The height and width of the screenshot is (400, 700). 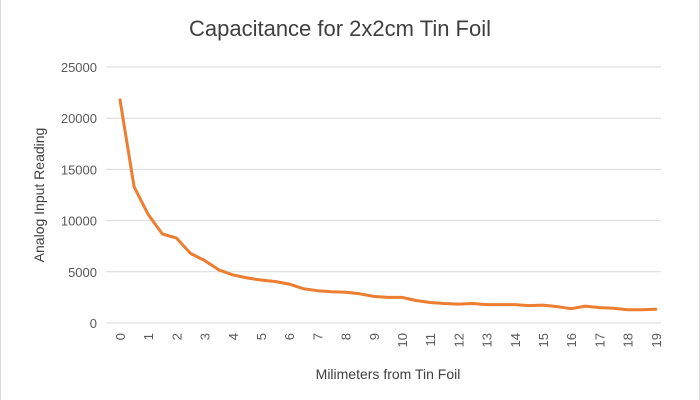 What do you see at coordinates (79, 221) in the screenshot?
I see `y-tick-label: 10000` at bounding box center [79, 221].